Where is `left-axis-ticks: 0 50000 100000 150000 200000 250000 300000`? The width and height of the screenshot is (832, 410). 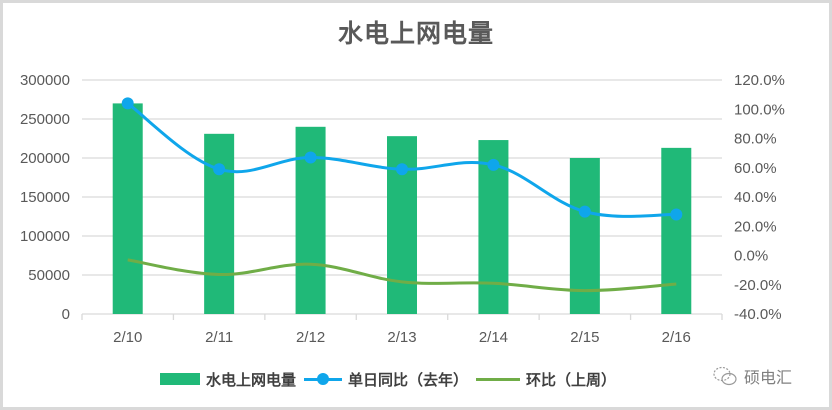
left-axis-ticks: 0 50000 100000 150000 200000 250000 300000 is located at coordinates (45, 197).